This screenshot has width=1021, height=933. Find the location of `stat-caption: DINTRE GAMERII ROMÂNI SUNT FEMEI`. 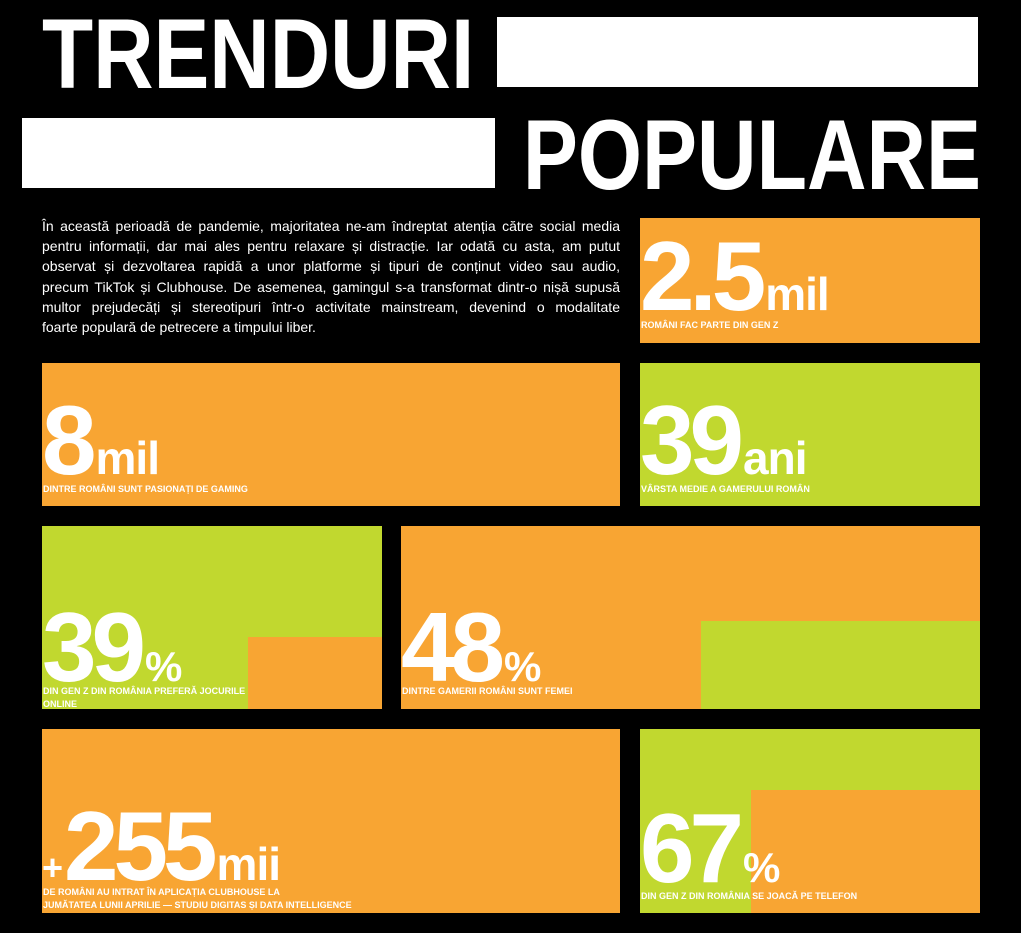

stat-caption: DINTRE GAMERII ROMÂNI SUNT FEMEI is located at coordinates (487, 691).